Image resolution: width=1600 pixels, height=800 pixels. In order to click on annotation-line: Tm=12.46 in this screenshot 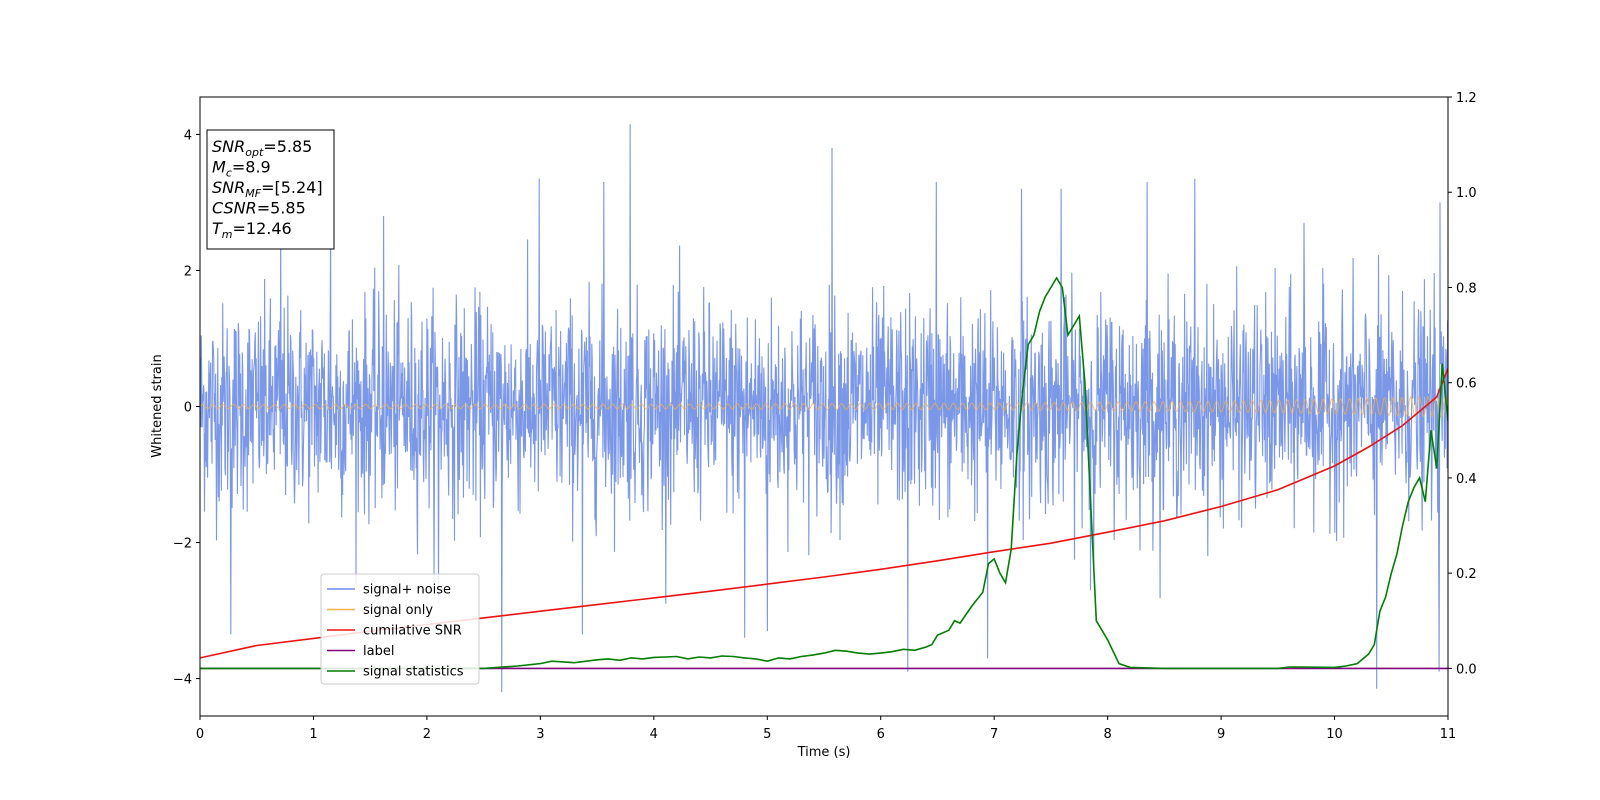, I will do `click(252, 230)`.